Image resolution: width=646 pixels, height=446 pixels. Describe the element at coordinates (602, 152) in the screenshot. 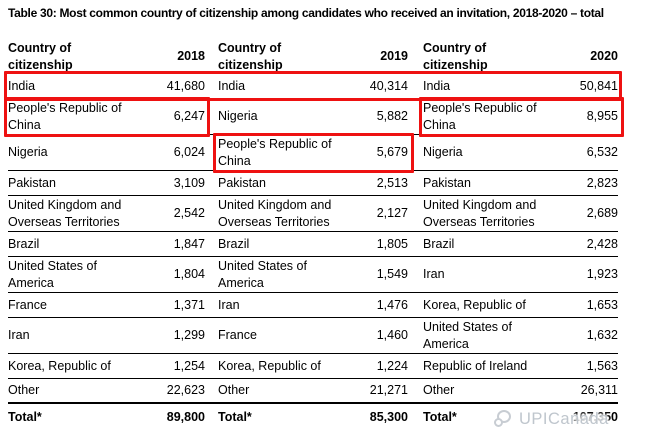

I see `value-cell: 6,532` at that location.